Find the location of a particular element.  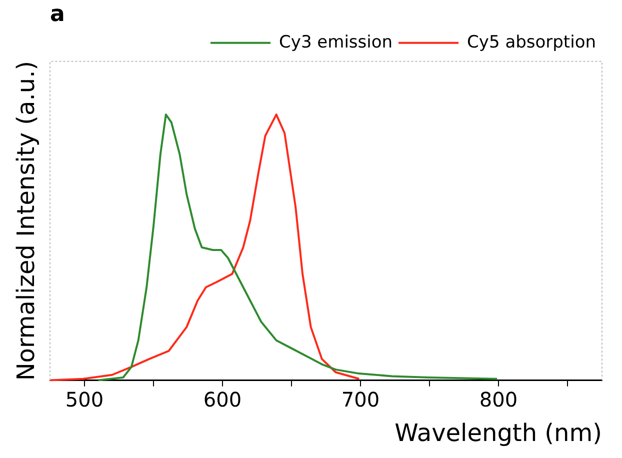

legend-label: Cy3 emission is located at coordinates (336, 42).